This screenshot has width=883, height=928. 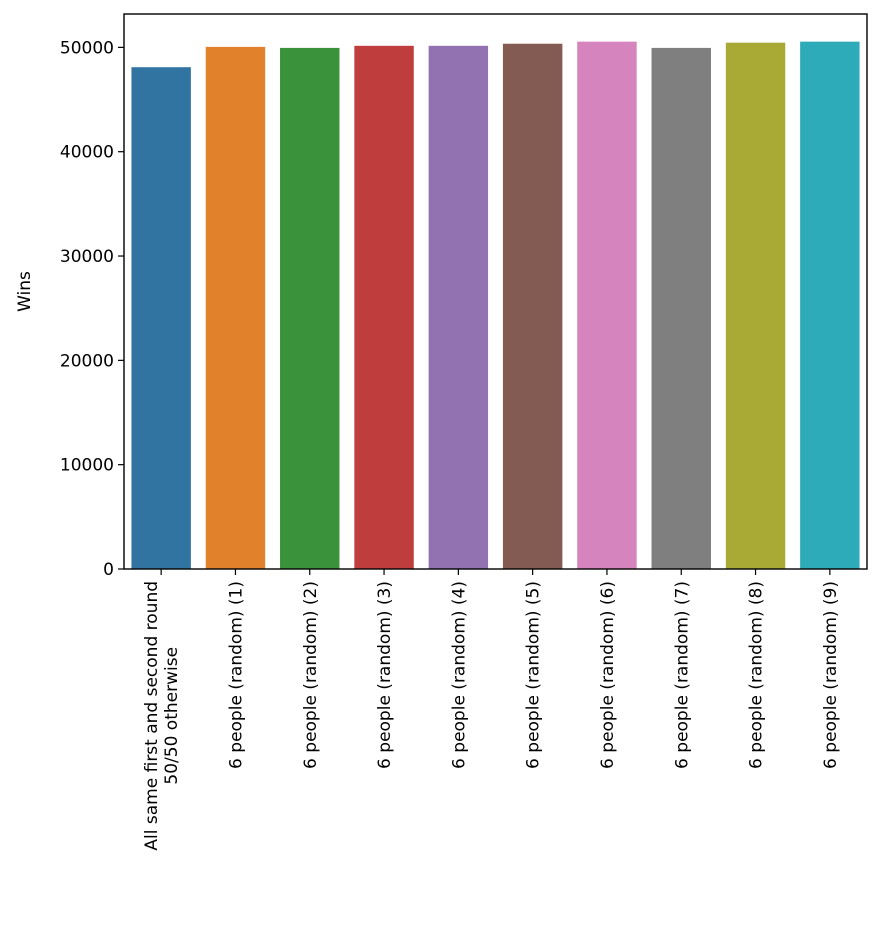 What do you see at coordinates (92, 309) in the screenshot?
I see `y-axis: 0 10000 20000 30000 40000 50000` at bounding box center [92, 309].